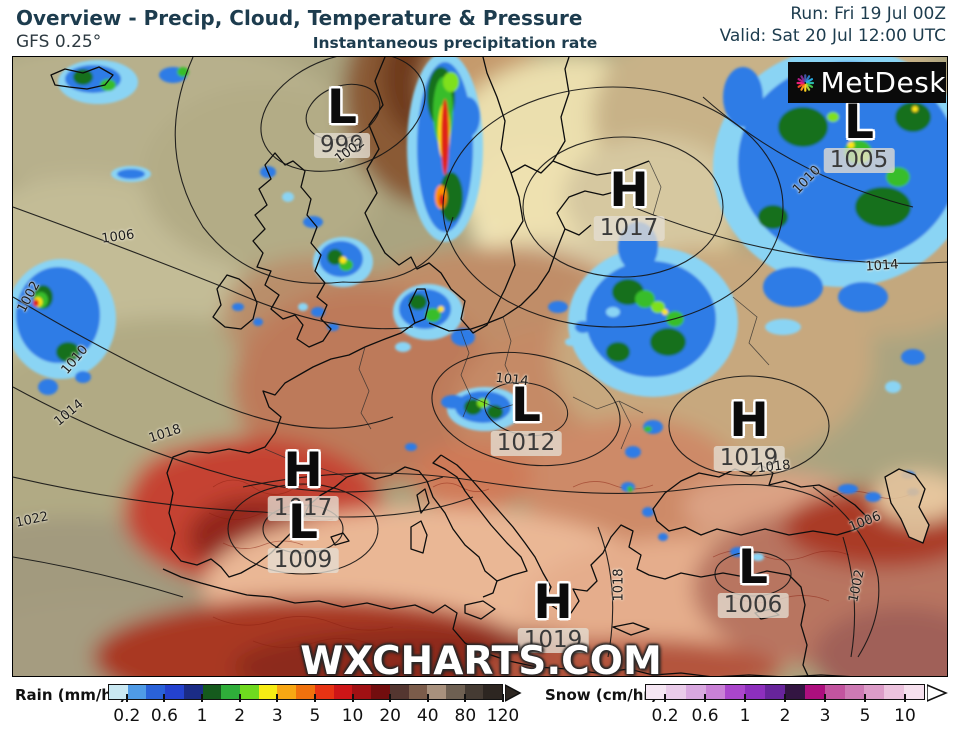 This screenshot has width=960, height=736. What do you see at coordinates (805, 82) in the screenshot?
I see `pinwheel-icon` at bounding box center [805, 82].